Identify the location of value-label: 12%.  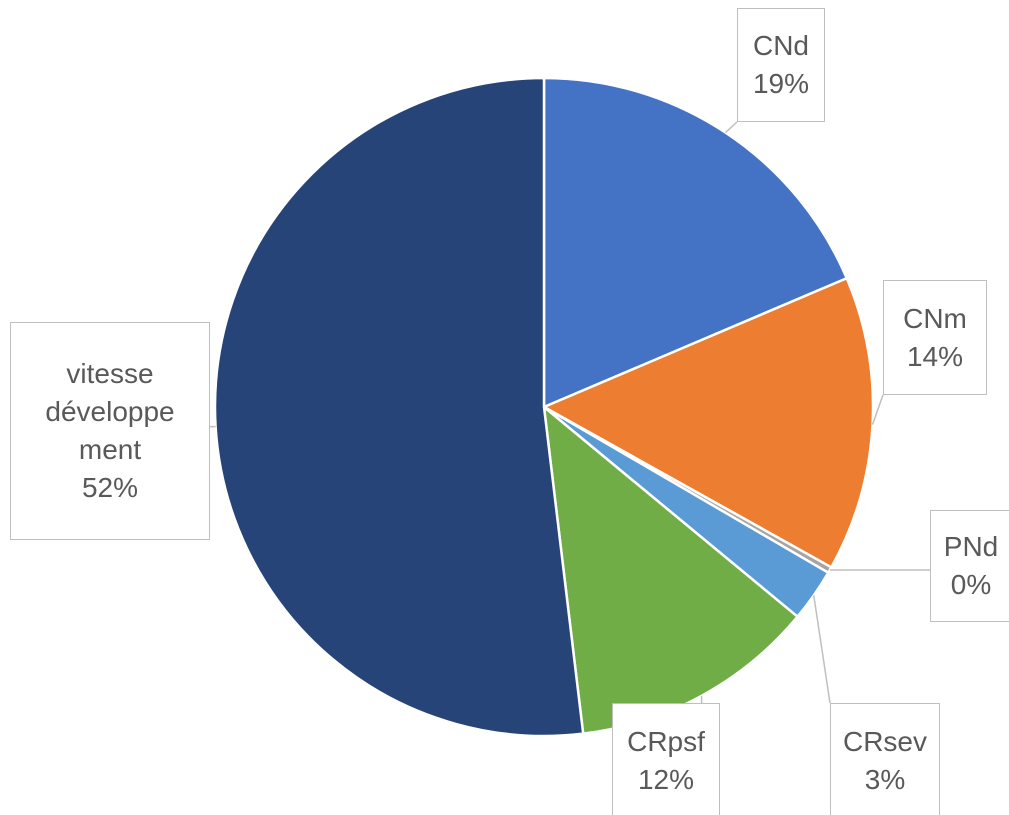
(666, 779).